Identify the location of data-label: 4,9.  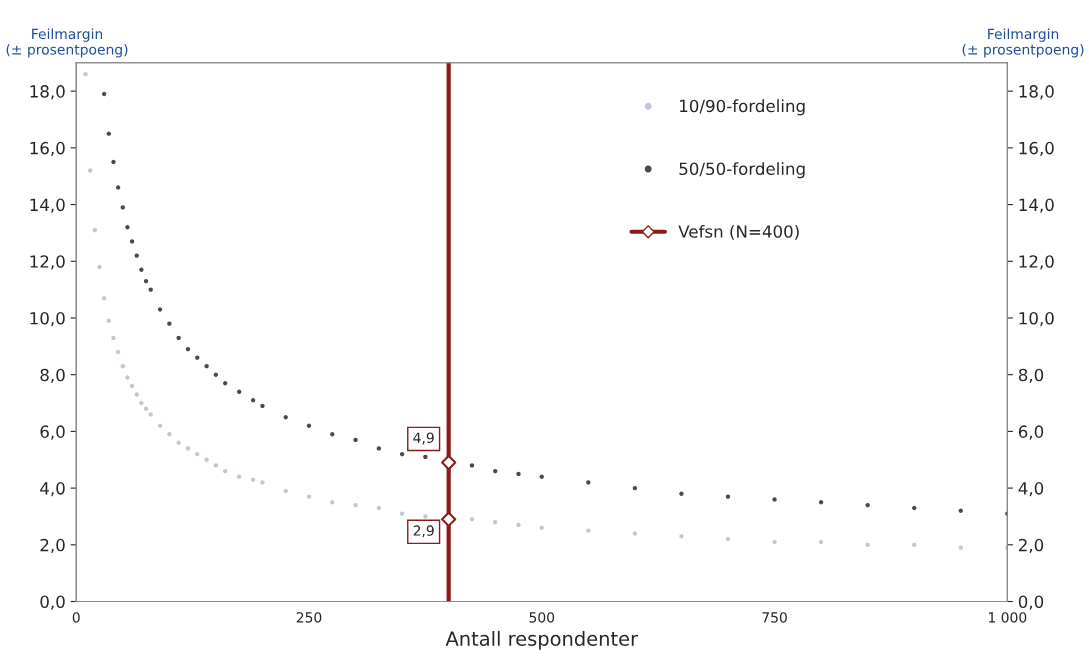
(423, 438).